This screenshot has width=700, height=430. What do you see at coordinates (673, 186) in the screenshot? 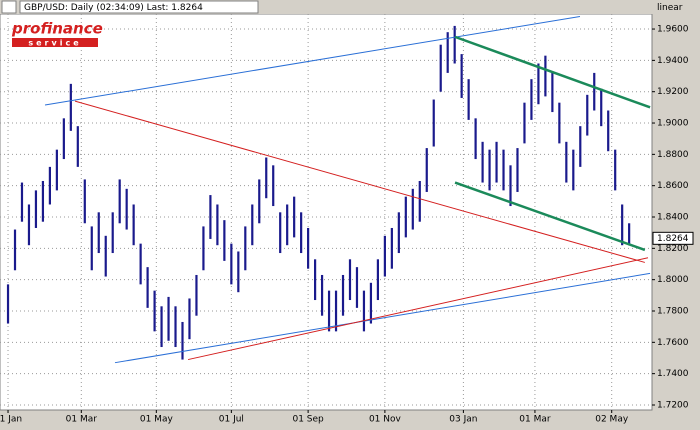
I see `y-tick-label: 1.8600` at bounding box center [673, 186].